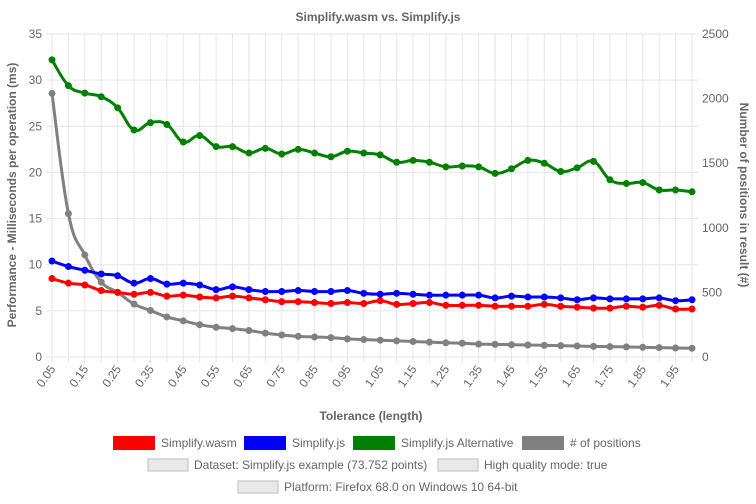 The height and width of the screenshot is (504, 756). What do you see at coordinates (433, 443) in the screenshot?
I see `legend-item-simplify-js-alternative: Simplify.js Alternative` at bounding box center [433, 443].